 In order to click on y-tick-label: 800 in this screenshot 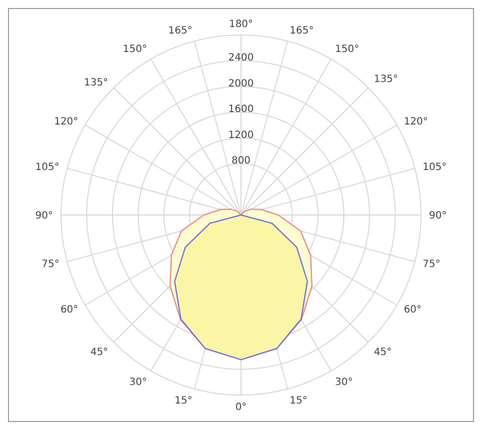, I will do `click(241, 161)`.